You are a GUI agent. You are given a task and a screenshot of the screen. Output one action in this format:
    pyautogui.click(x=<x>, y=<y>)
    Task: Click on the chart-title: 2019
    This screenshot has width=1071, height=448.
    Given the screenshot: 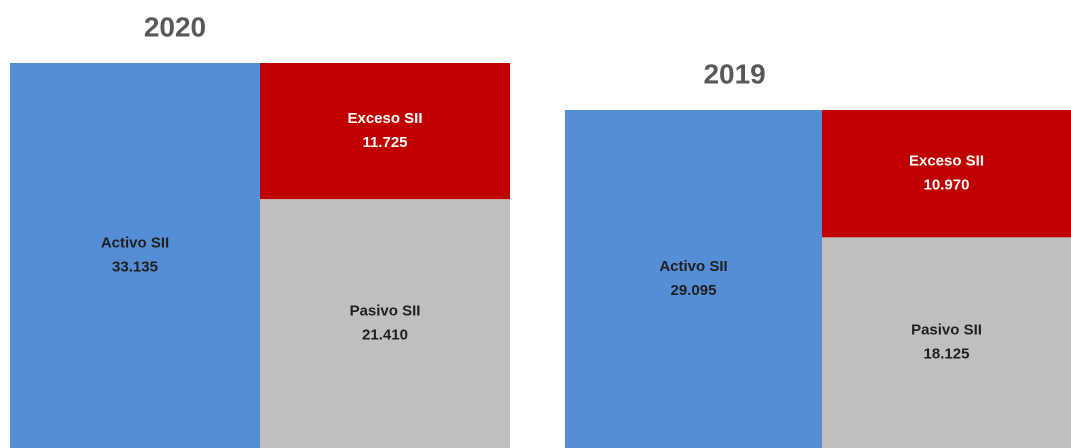 What is the action you would take?
    pyautogui.click(x=734, y=73)
    